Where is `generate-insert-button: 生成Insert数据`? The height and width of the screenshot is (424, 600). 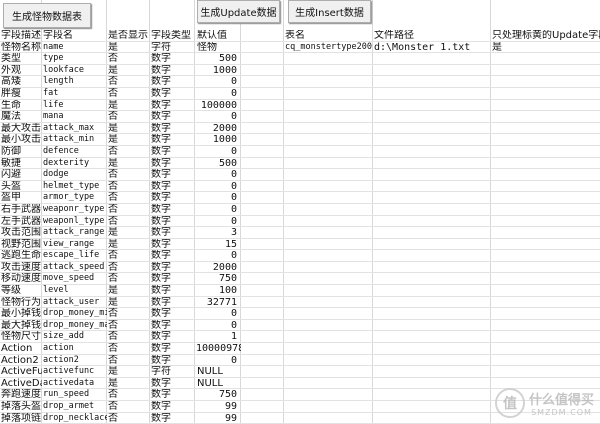
generate-insert-button: 生成Insert数据 is located at coordinates (329, 11).